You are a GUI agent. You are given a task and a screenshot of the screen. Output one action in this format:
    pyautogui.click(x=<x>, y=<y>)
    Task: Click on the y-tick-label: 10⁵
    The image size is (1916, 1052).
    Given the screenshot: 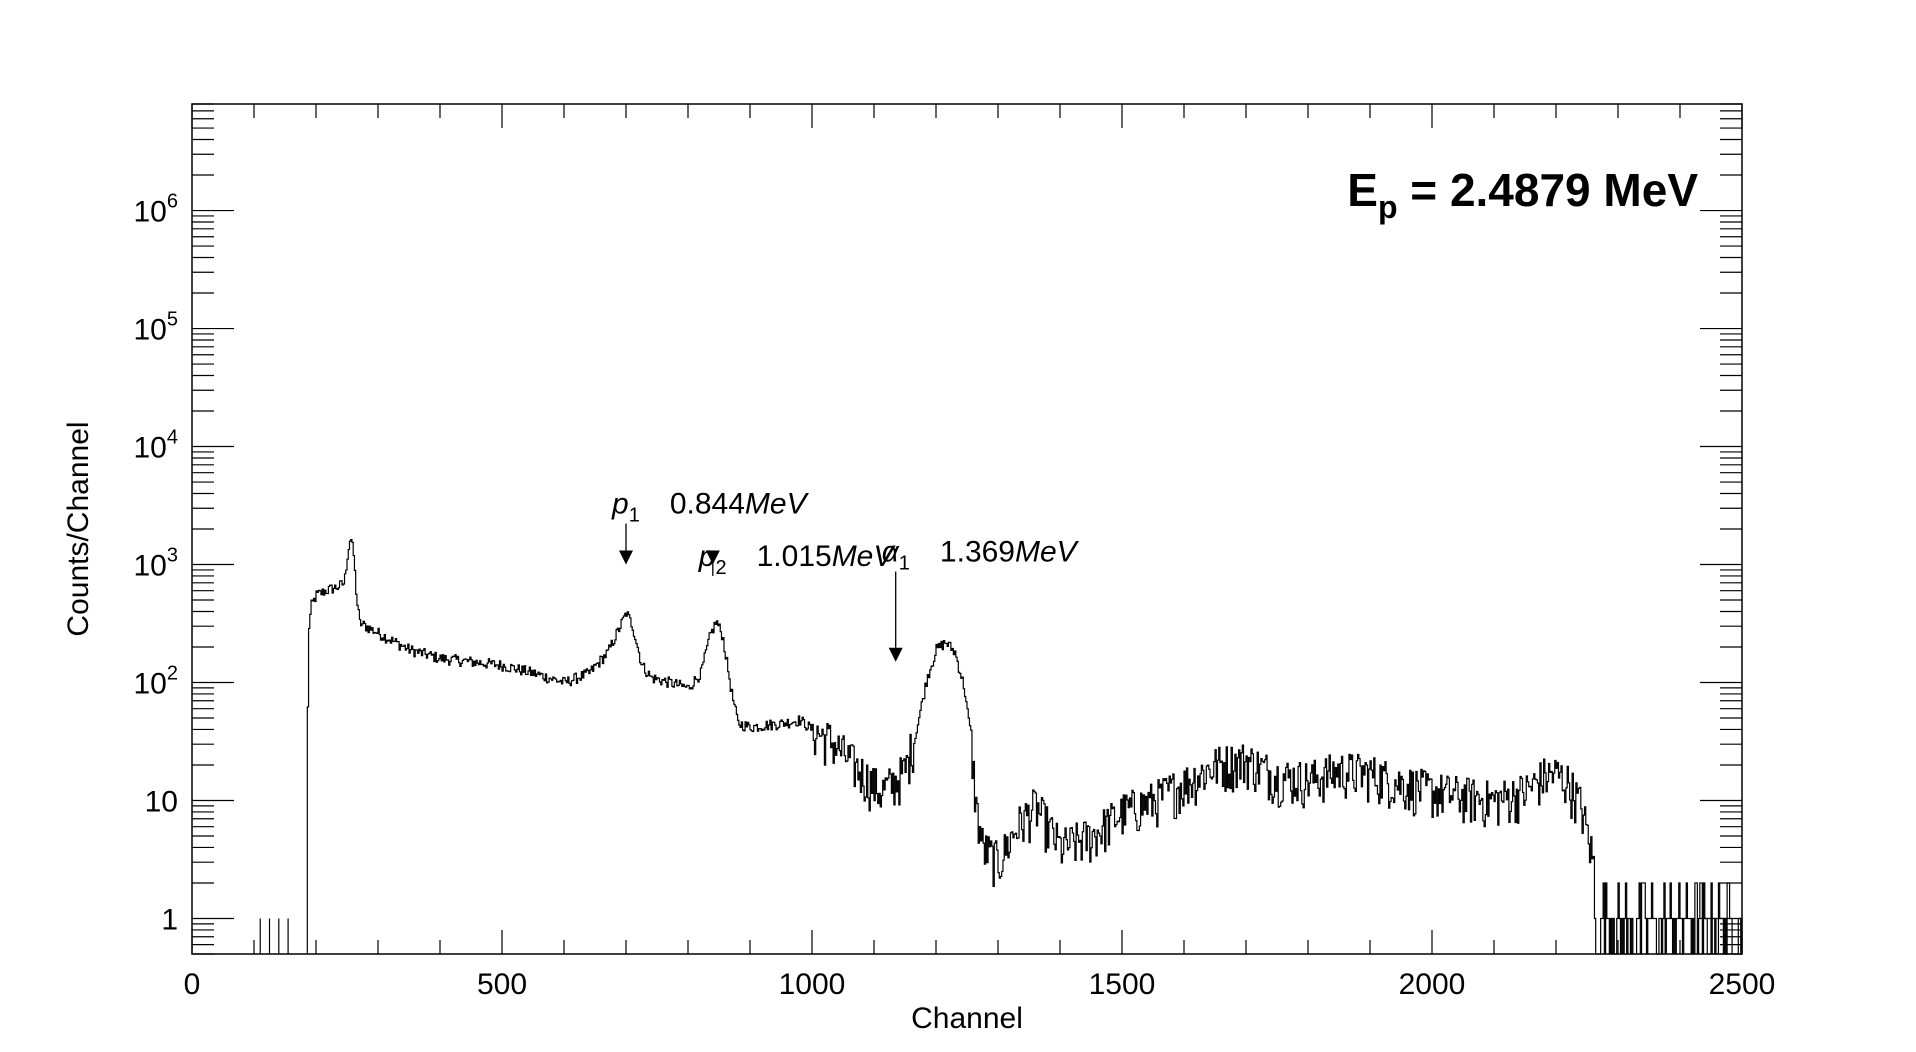 What is the action you would take?
    pyautogui.click(x=156, y=328)
    